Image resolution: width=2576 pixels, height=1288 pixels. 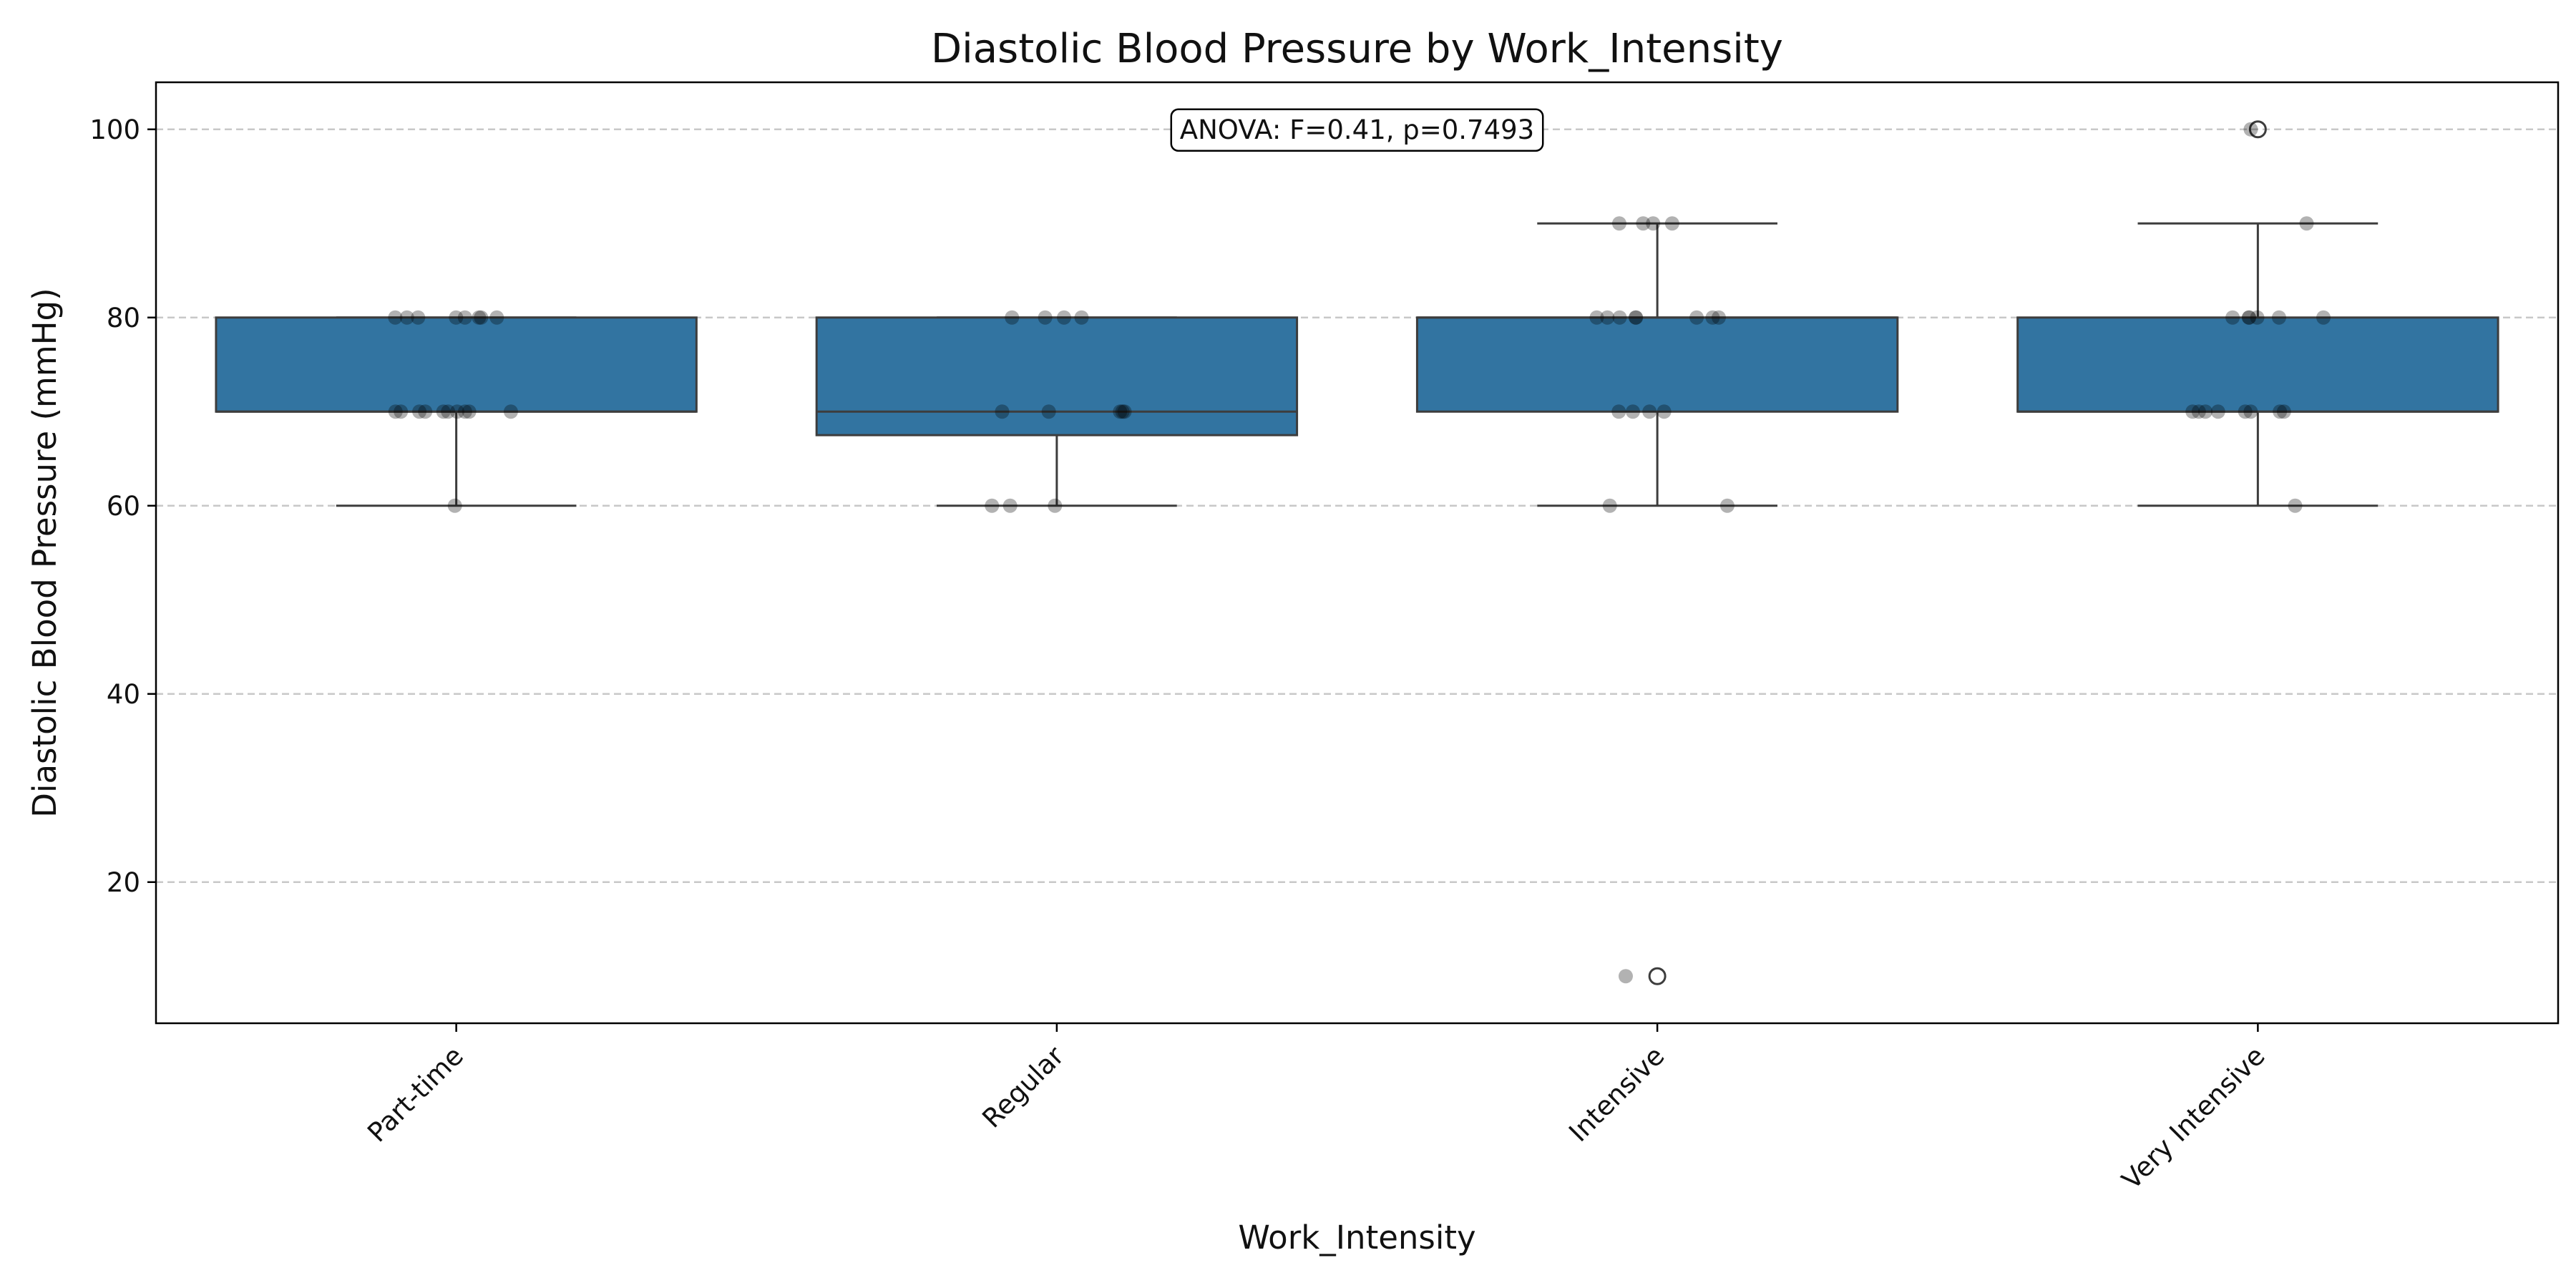 I want to click on anova-annotation: ANOVA: F=0.41, p=0.7493, so click(x=1357, y=130).